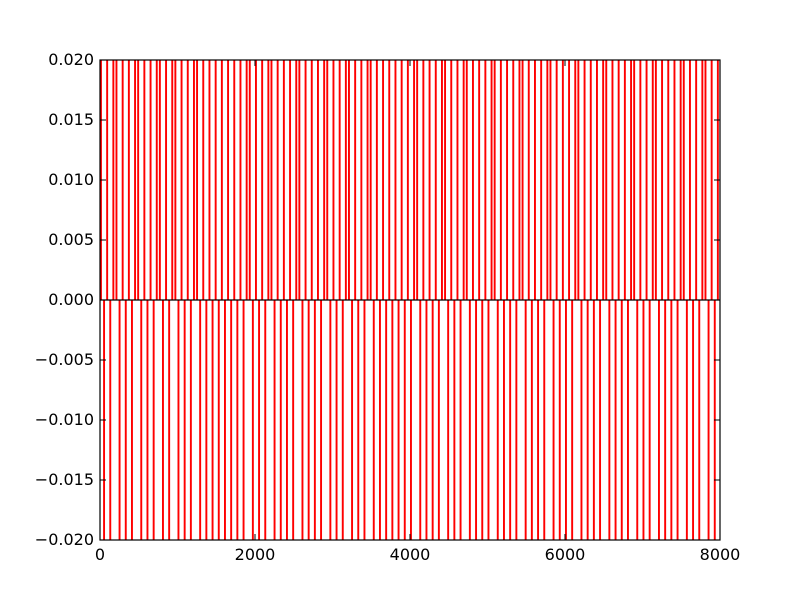  I want to click on y-tick-label-3: −0.005, so click(64, 359).